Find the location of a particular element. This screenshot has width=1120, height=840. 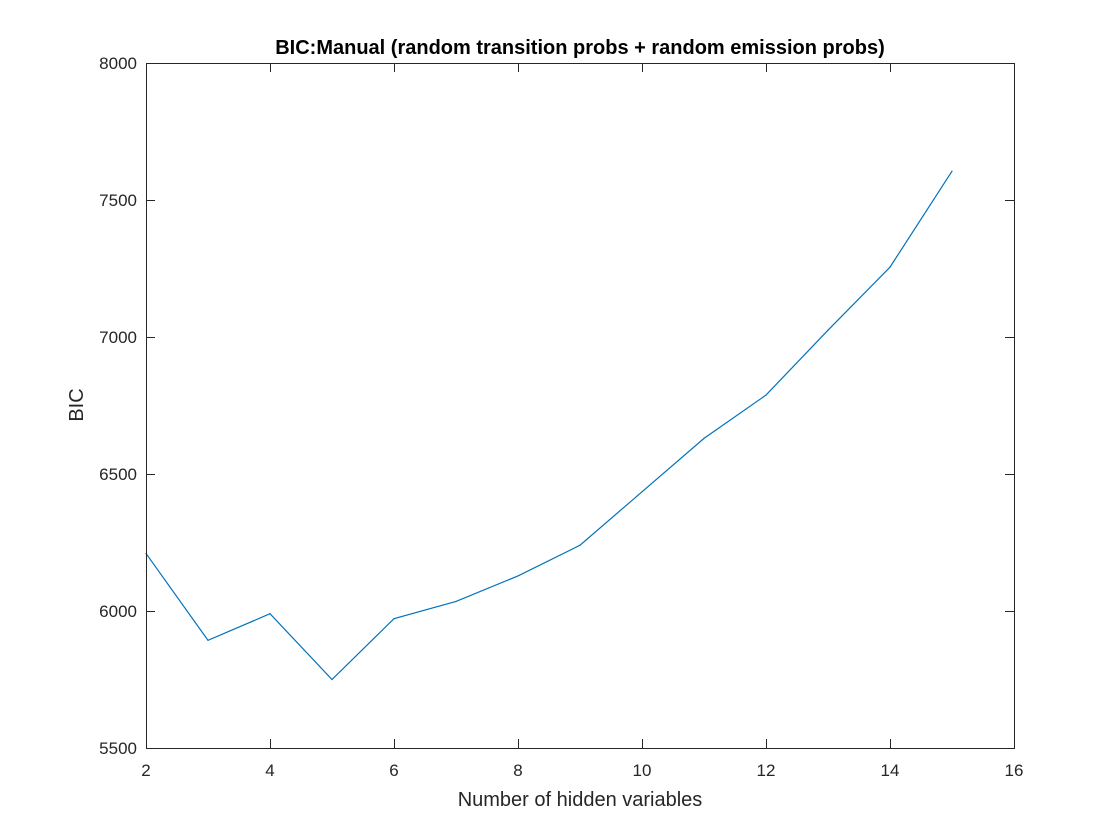

x-tick-label: 10 is located at coordinates (642, 770).